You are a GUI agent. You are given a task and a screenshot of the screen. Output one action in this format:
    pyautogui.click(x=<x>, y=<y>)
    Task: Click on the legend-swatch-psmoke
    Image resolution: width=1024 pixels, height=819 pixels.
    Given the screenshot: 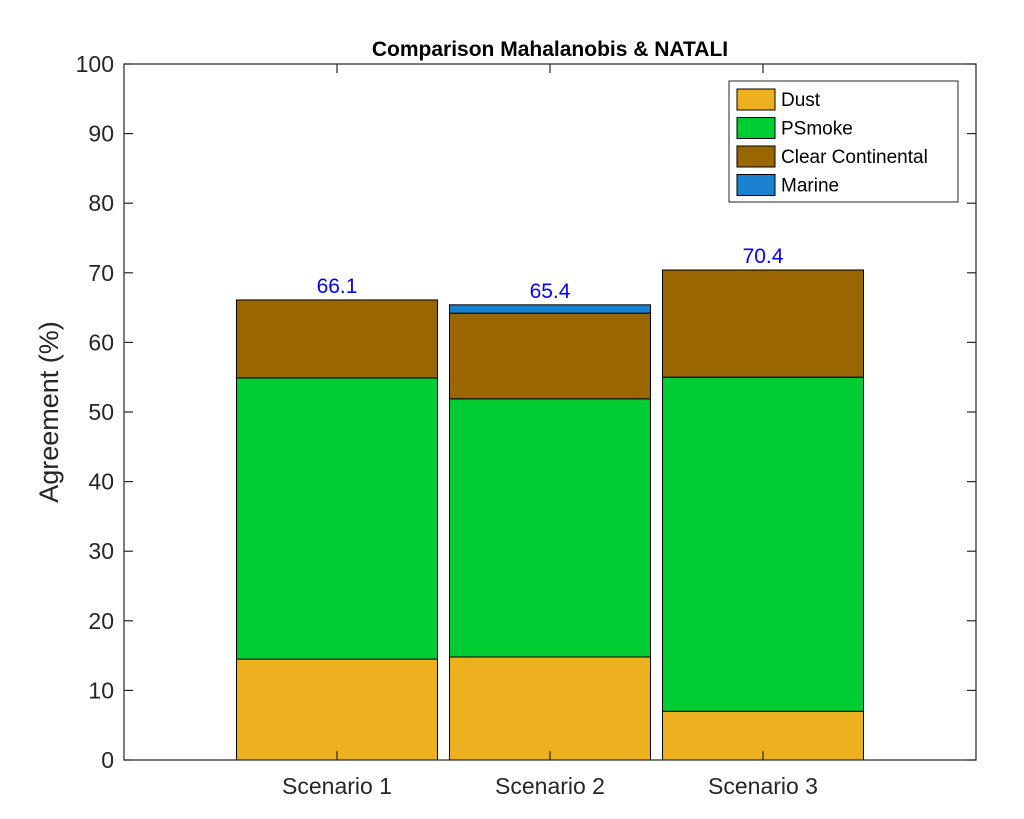 What is the action you would take?
    pyautogui.click(x=756, y=128)
    